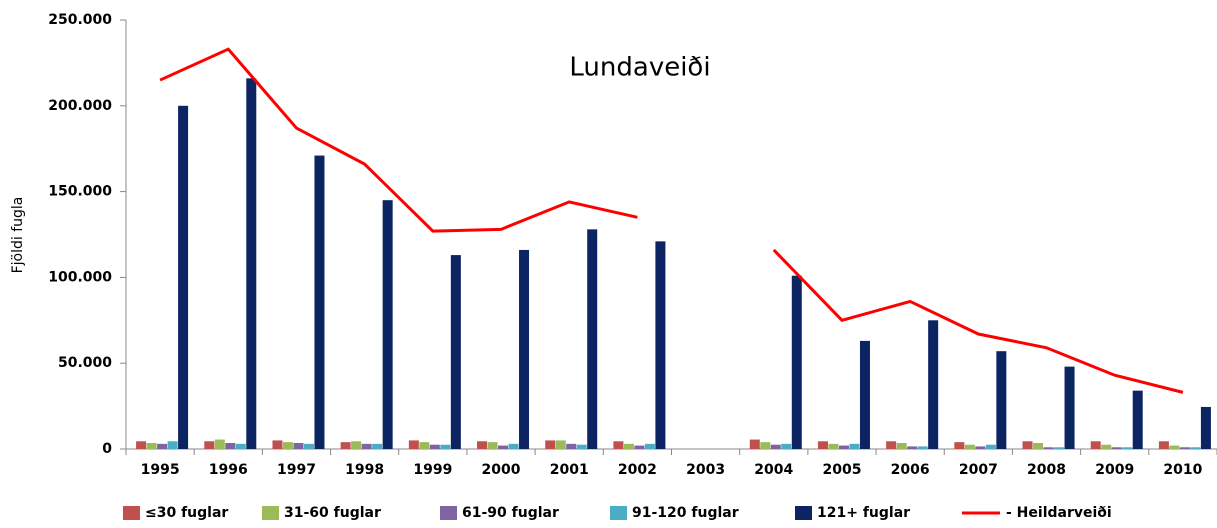 This screenshot has height=528, width=1217. What do you see at coordinates (1059, 513) in the screenshot?
I see `legend-label: - Heildarveiði` at bounding box center [1059, 513].